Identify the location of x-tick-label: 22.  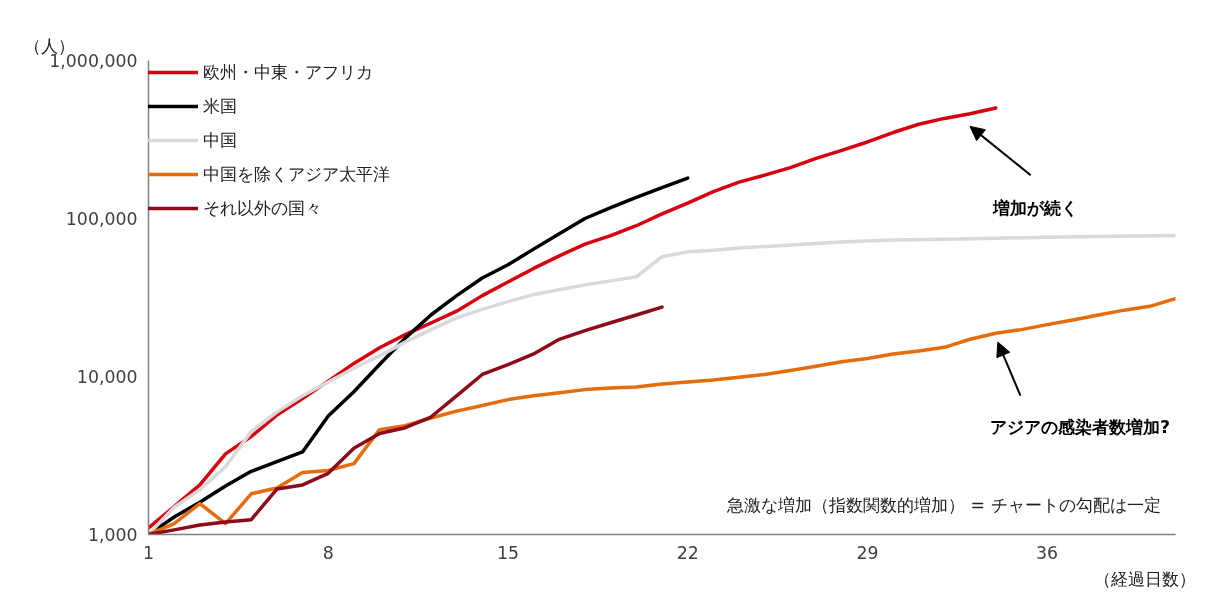
(687, 552).